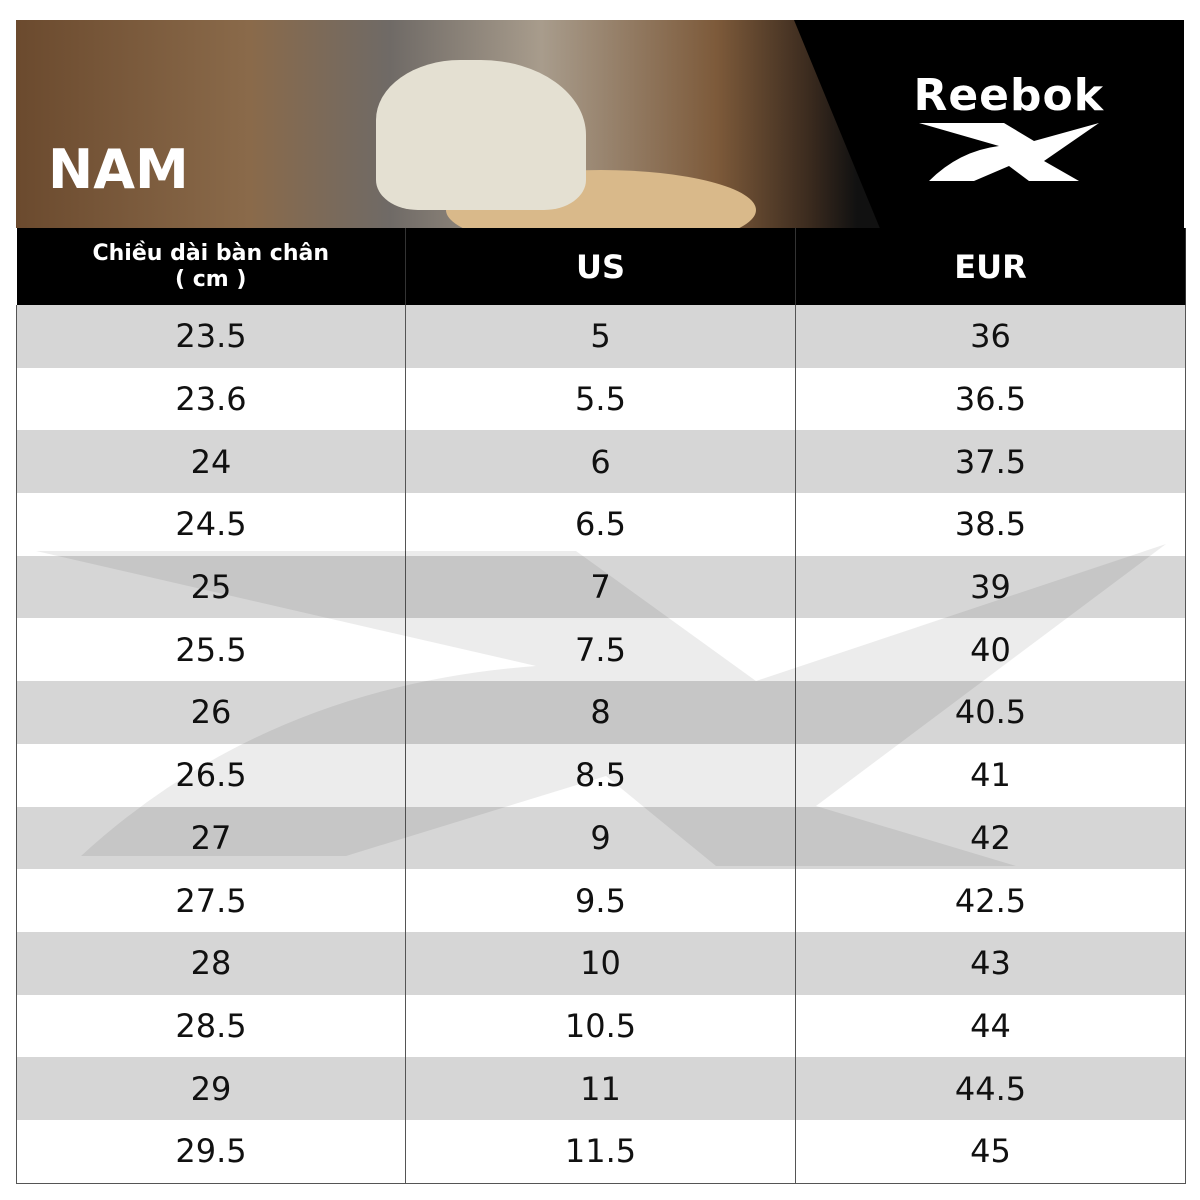 This screenshot has height=1200, width=1200. I want to click on cell-foot-length: 27.5, so click(211, 900).